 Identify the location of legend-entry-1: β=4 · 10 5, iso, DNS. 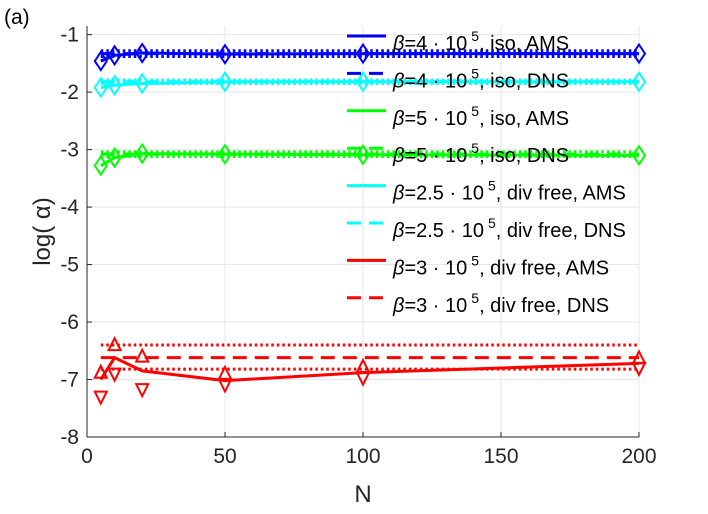
(458, 78).